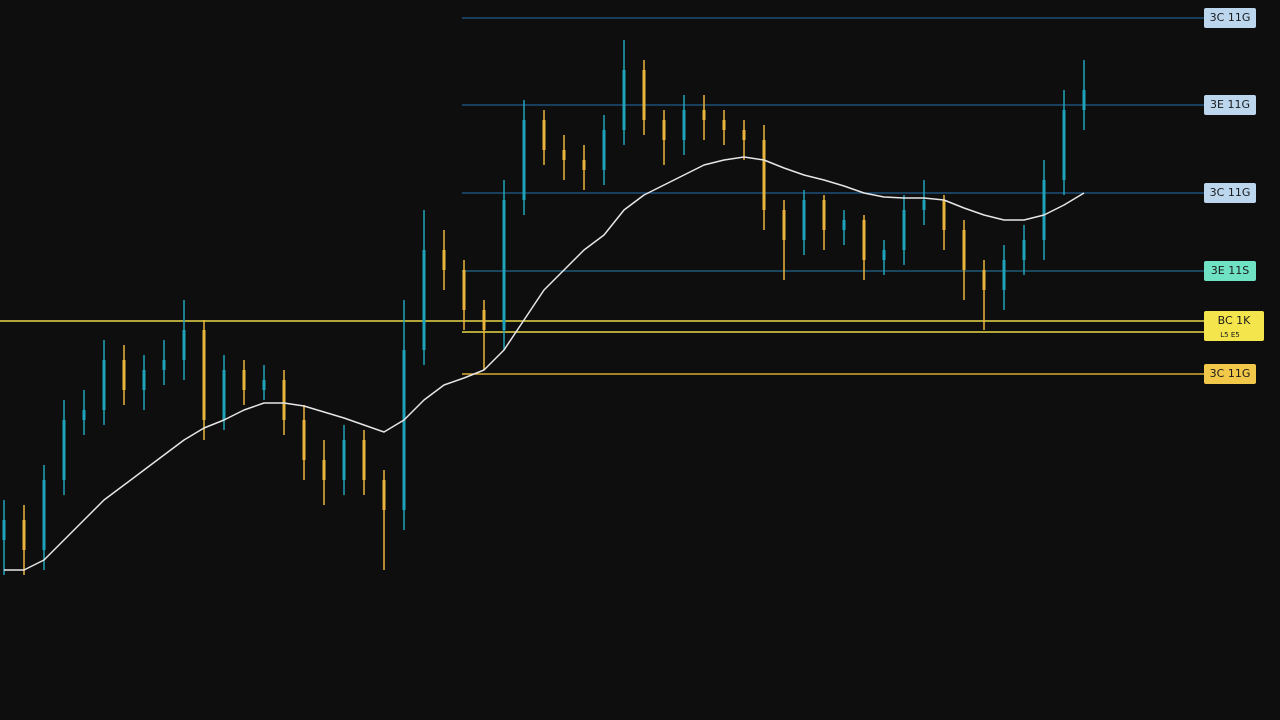  Describe the element at coordinates (1235, 320) in the screenshot. I see `level-label: BC 1K` at that location.